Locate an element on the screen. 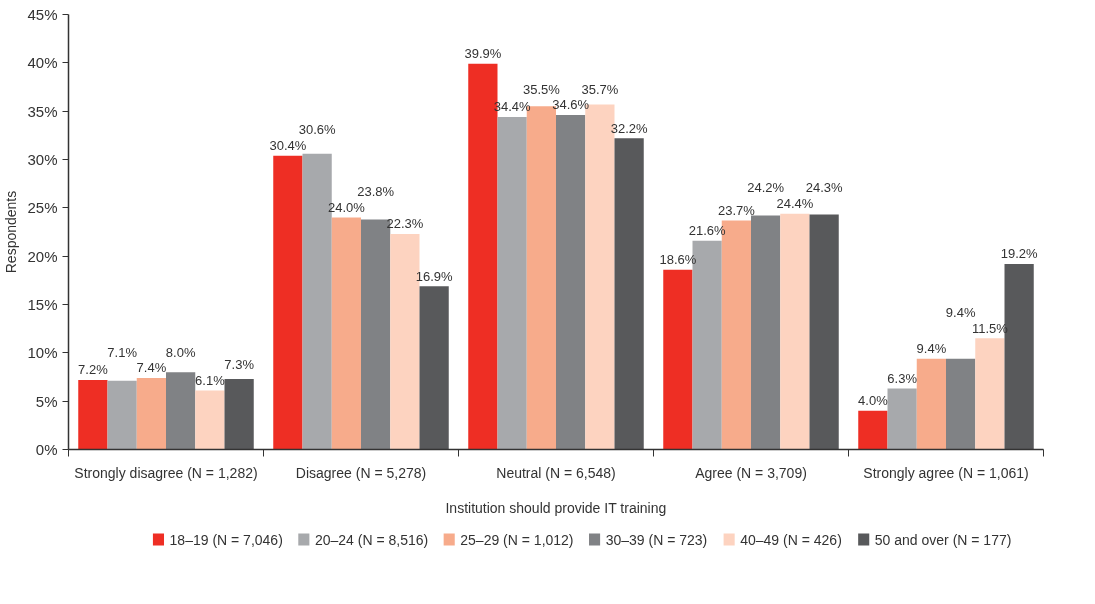 This screenshot has height=604, width=1095. y-tick-label: 0% is located at coordinates (46, 449).